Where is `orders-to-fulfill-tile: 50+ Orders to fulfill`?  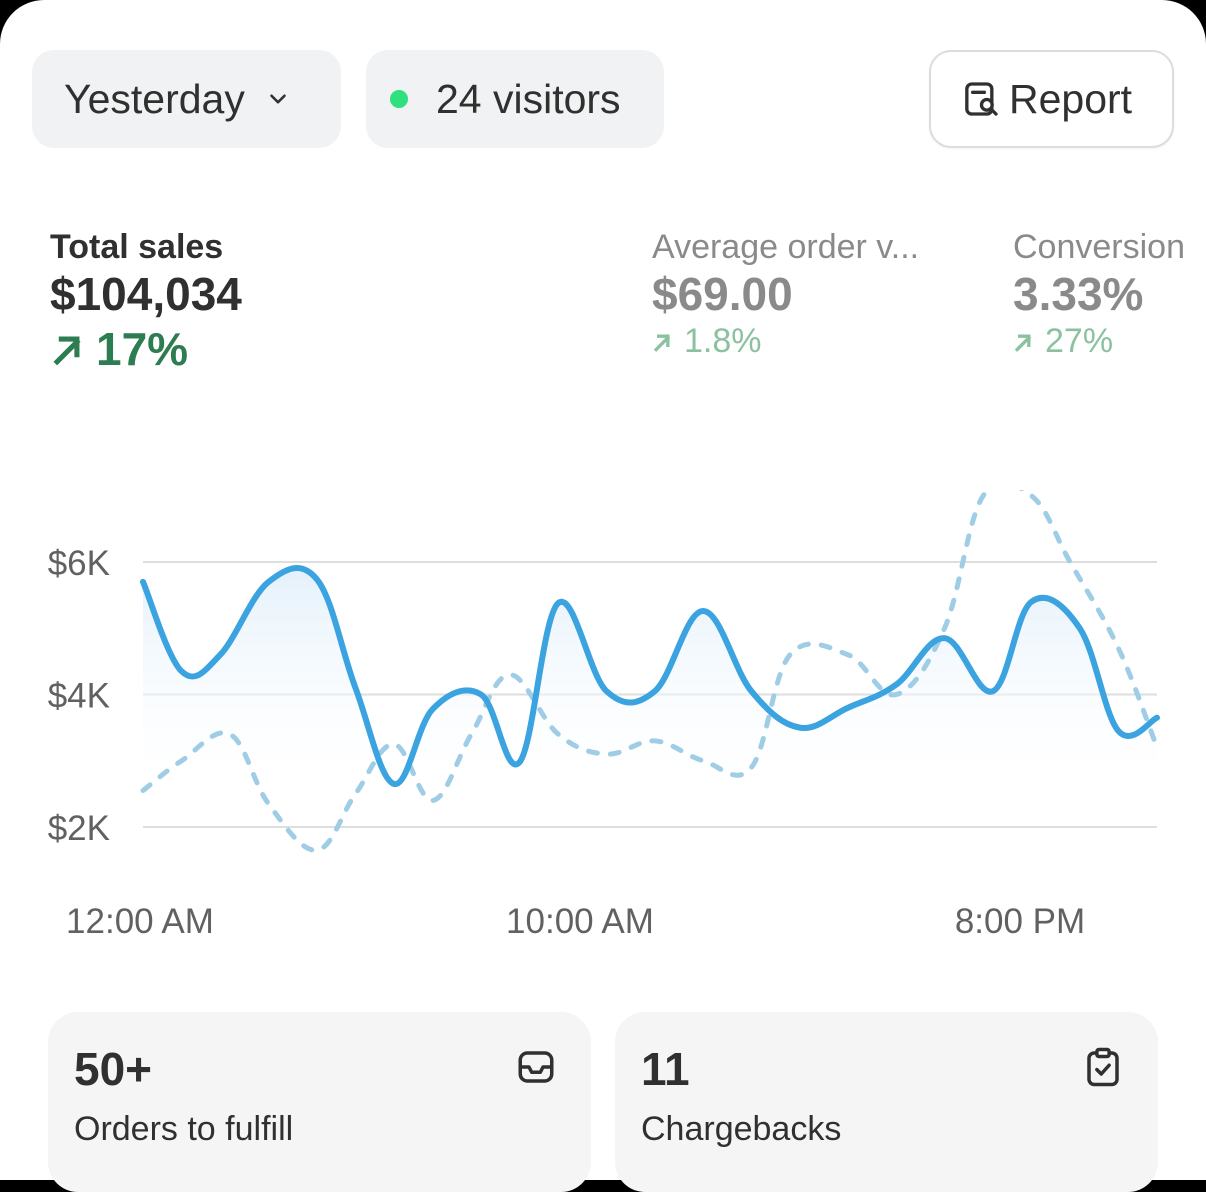 orders-to-fulfill-tile: 50+ Orders to fulfill is located at coordinates (319, 1102).